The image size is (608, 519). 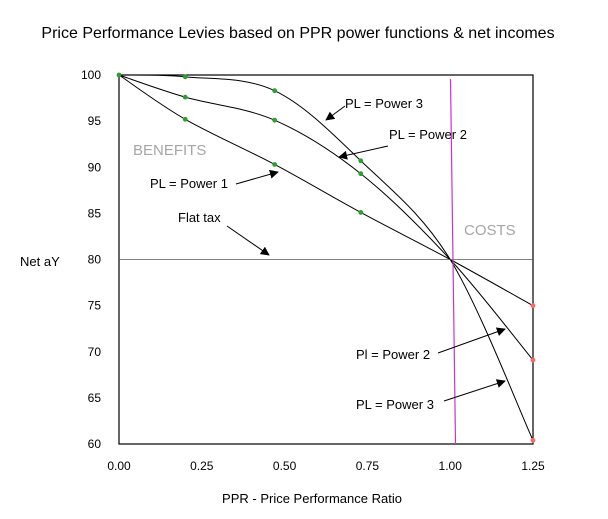 What do you see at coordinates (363, 152) in the screenshot?
I see `arrow-power2-top` at bounding box center [363, 152].